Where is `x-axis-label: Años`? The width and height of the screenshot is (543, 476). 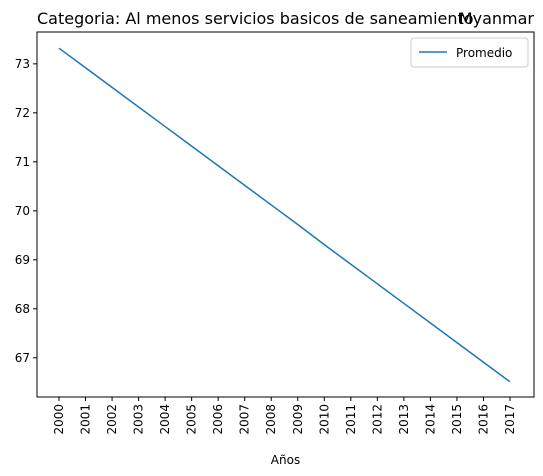 x-axis-label: Años is located at coordinates (285, 460).